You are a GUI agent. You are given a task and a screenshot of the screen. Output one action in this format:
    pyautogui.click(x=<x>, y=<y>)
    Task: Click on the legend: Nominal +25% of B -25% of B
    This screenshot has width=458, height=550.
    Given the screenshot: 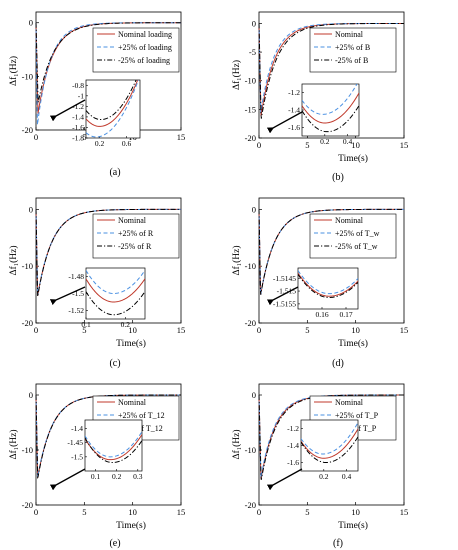 What is the action you would take?
    pyautogui.click(x=353, y=50)
    